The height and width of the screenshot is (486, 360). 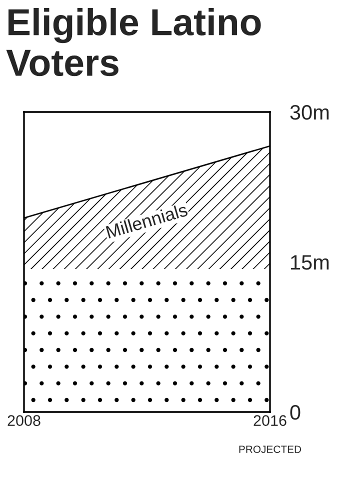 I want to click on x-tick-label: 2016, so click(x=270, y=420).